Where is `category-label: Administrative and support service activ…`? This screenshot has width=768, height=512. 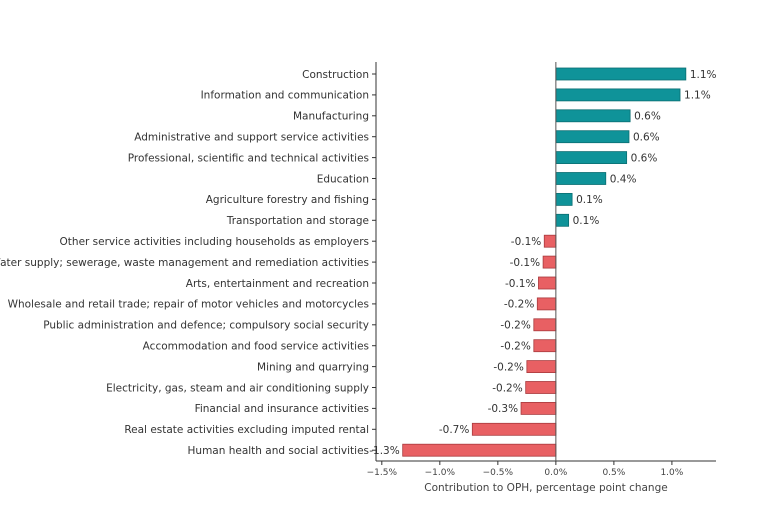
category-label: Administrative and support service activ… is located at coordinates (251, 138).